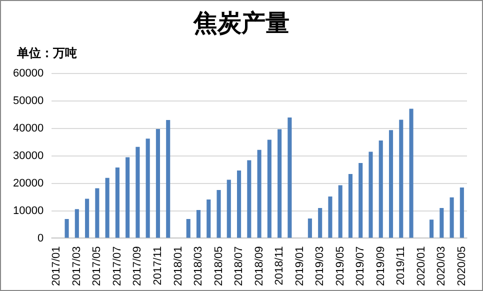 The image size is (483, 291). Describe the element at coordinates (239, 266) in the screenshot. I see `x-tick-label: 2018/07` at that location.